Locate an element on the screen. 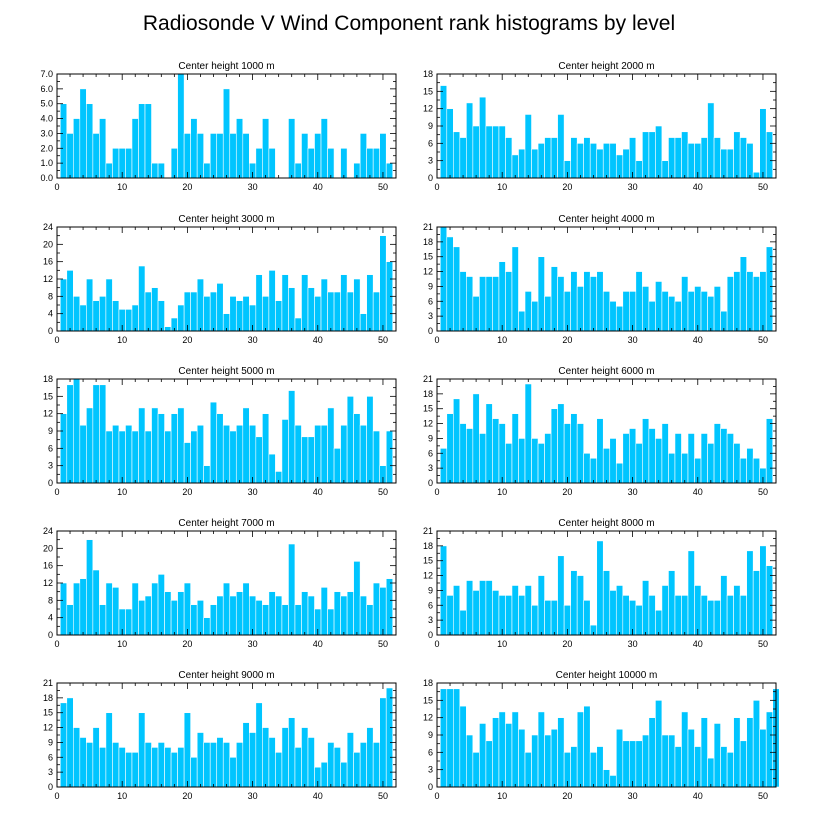 Image resolution: width=818 pixels, height=824 pixels. y-tick-label: 18 is located at coordinates (428, 683).